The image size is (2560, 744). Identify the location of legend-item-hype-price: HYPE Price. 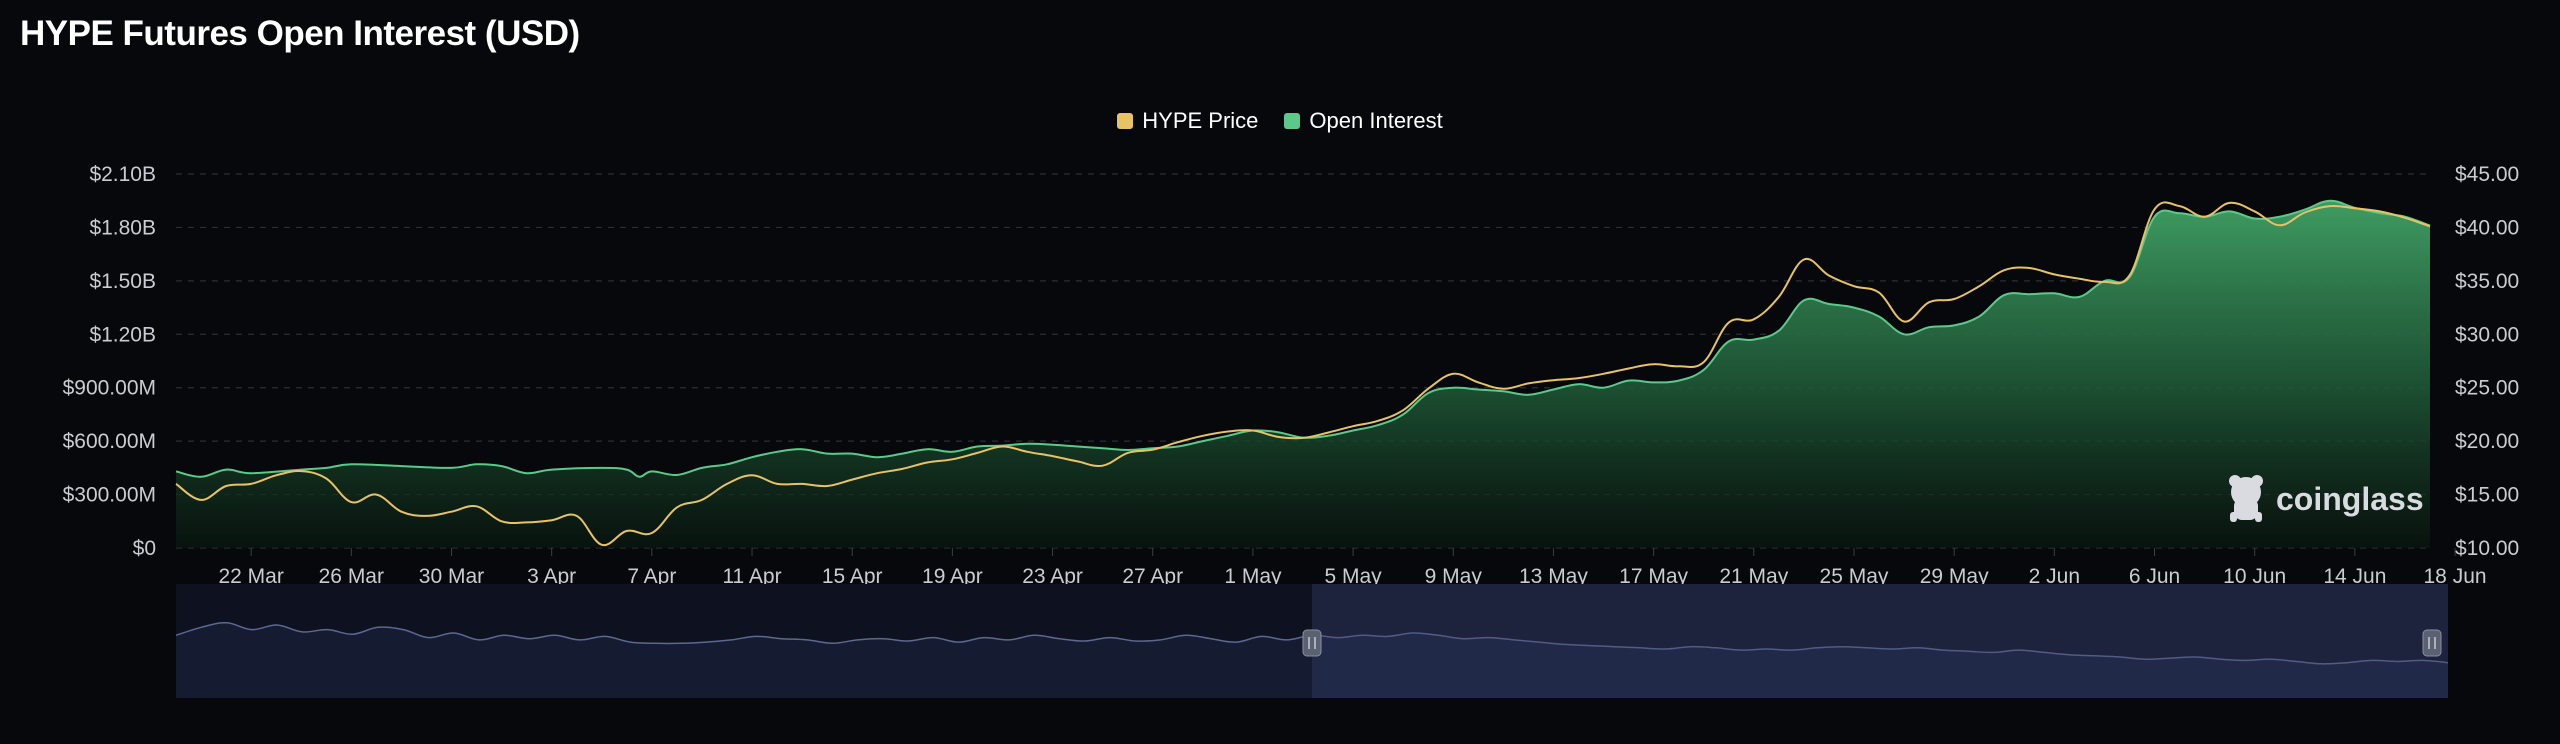
(1187, 121).